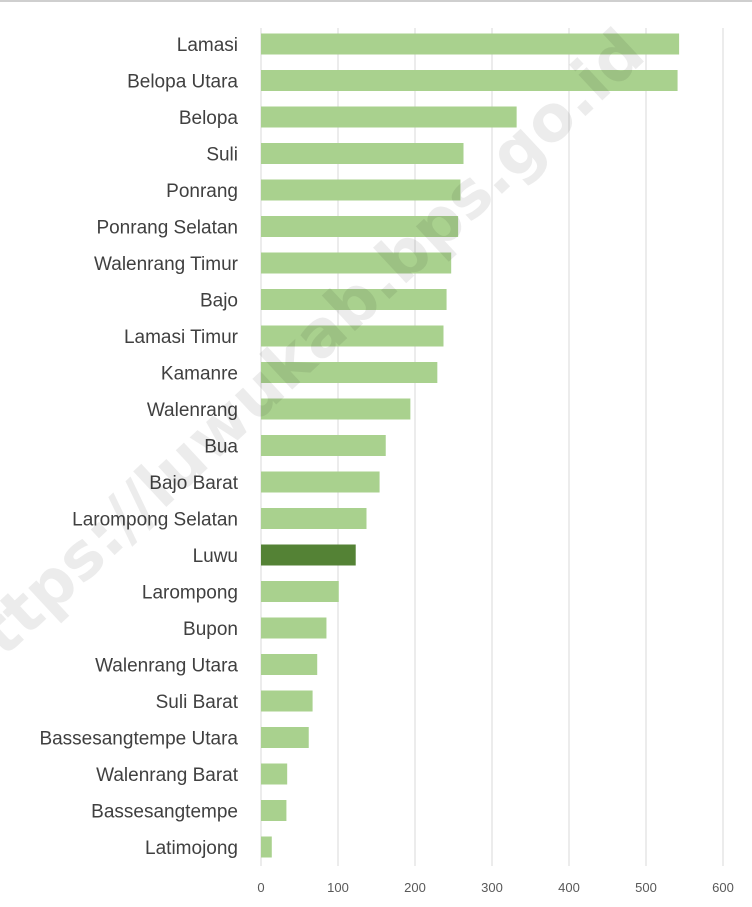 The width and height of the screenshot is (752, 907). Describe the element at coordinates (349, 372) in the screenshot. I see `bar-kamanre` at that location.